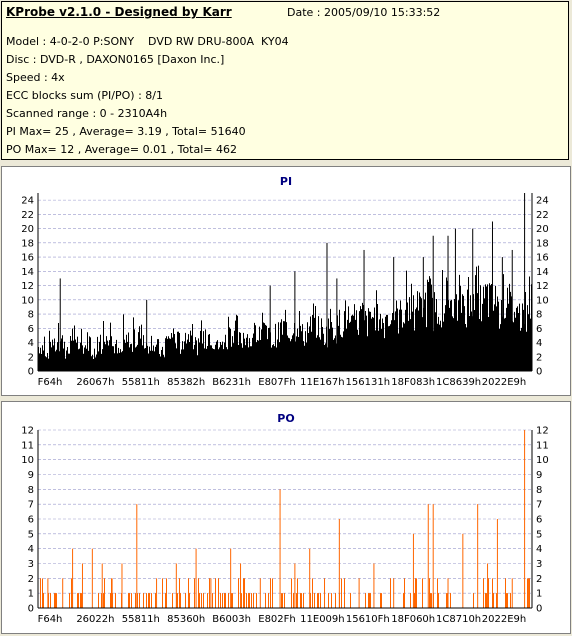  Describe the element at coordinates (27, 243) in the screenshot. I see `pi-ytick-left: 18` at that location.